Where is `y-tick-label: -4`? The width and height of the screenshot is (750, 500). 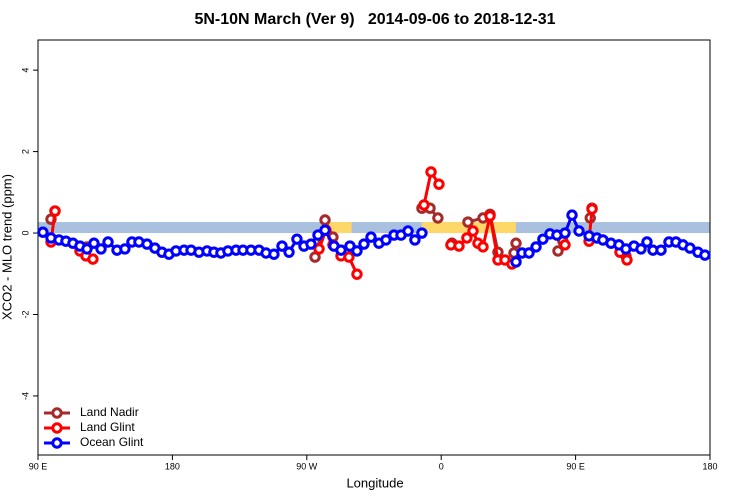 y-tick-label: -4 is located at coordinates (25, 396).